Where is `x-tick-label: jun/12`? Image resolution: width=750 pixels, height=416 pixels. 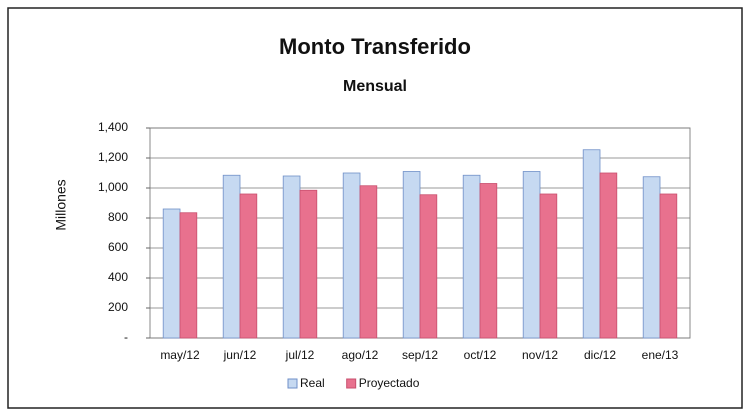 x-tick-label: jun/12 is located at coordinates (240, 355).